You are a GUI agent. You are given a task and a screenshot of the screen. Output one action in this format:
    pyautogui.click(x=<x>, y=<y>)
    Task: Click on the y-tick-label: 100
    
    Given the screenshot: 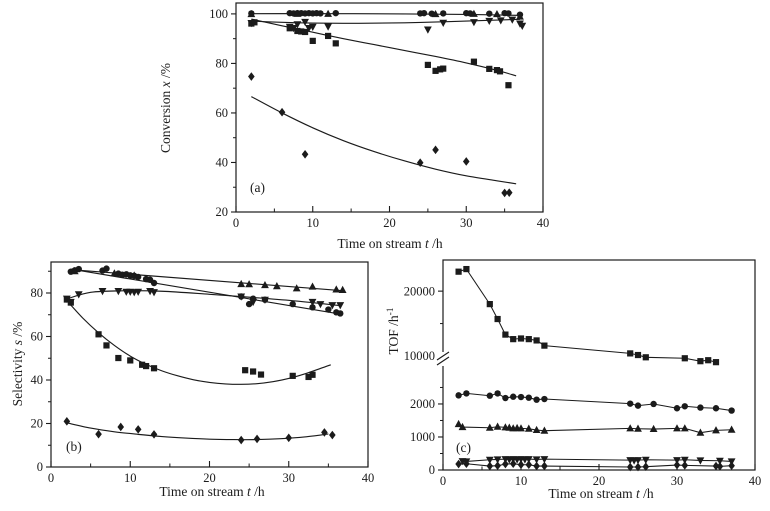 What is the action you would take?
    pyautogui.click(x=218, y=14)
    